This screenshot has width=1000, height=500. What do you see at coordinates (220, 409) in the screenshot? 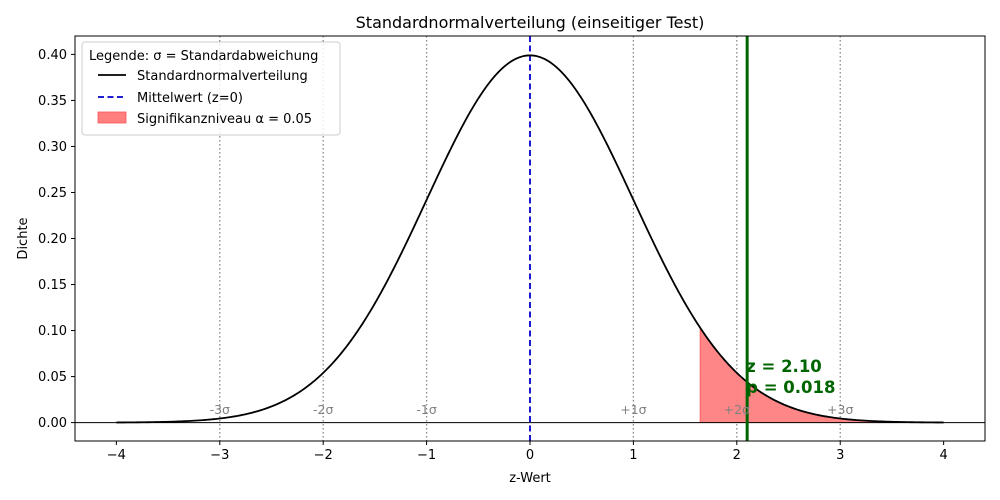
I see `sigma-label: -3σ` at bounding box center [220, 409].